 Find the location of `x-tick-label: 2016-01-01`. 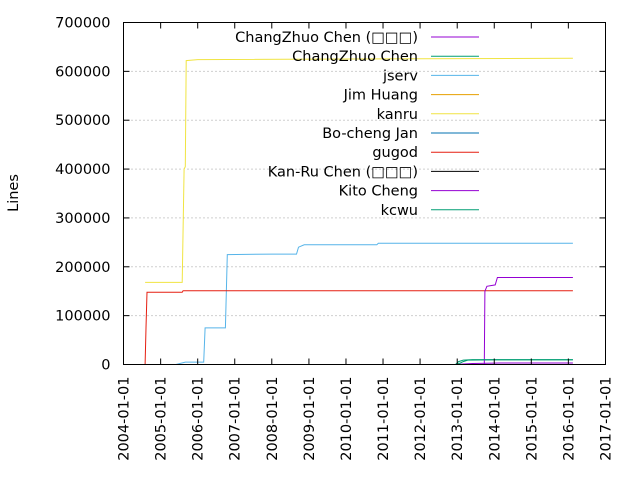

x-tick-label: 2016-01-01 is located at coordinates (569, 419).